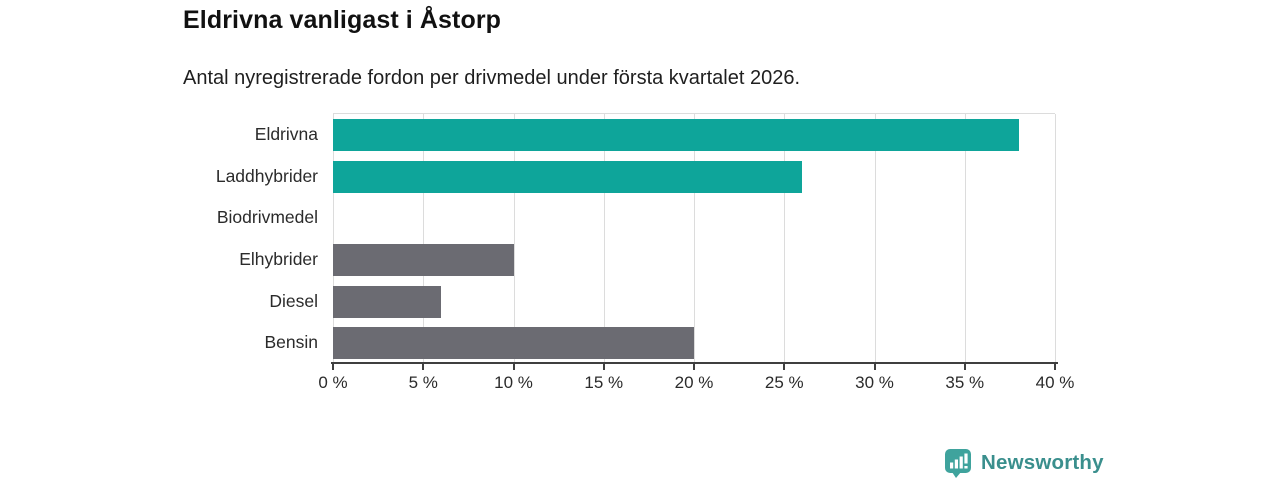  What do you see at coordinates (958, 463) in the screenshot?
I see `newsworthy-icon` at bounding box center [958, 463].